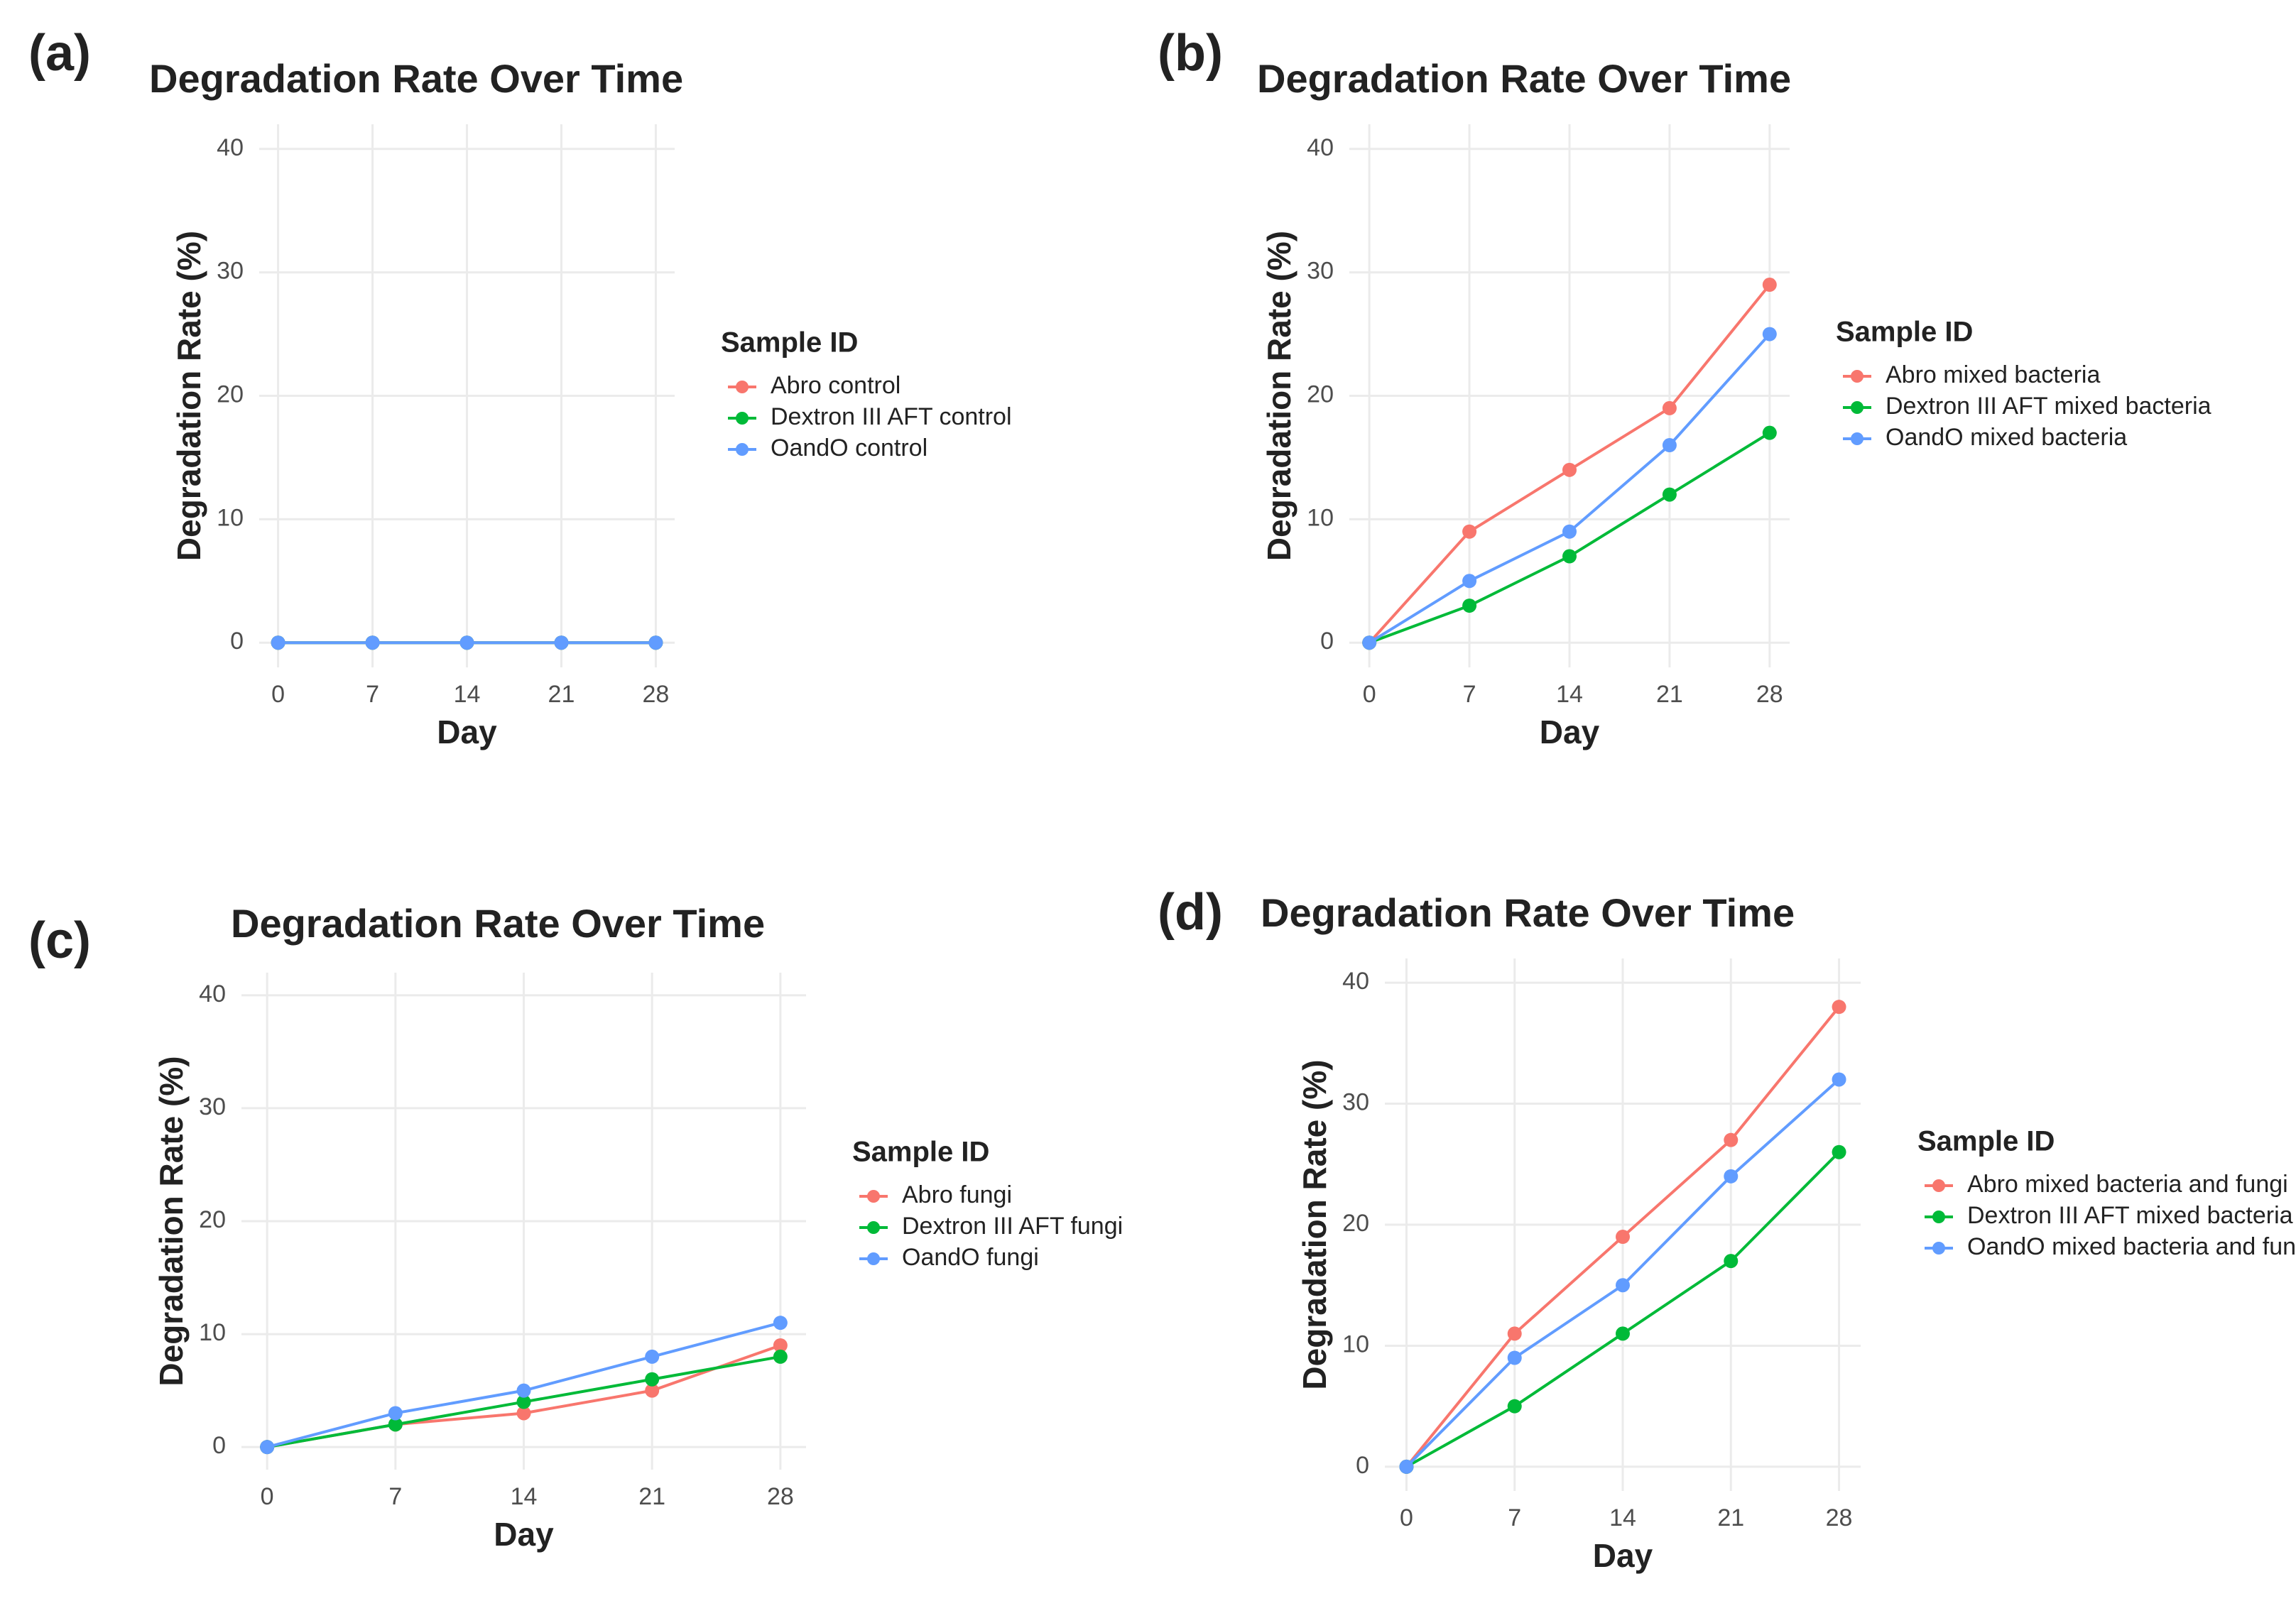 Image resolution: width=2296 pixels, height=1601 pixels. Describe the element at coordinates (59, 940) in the screenshot. I see `panel-label: (c)` at that location.